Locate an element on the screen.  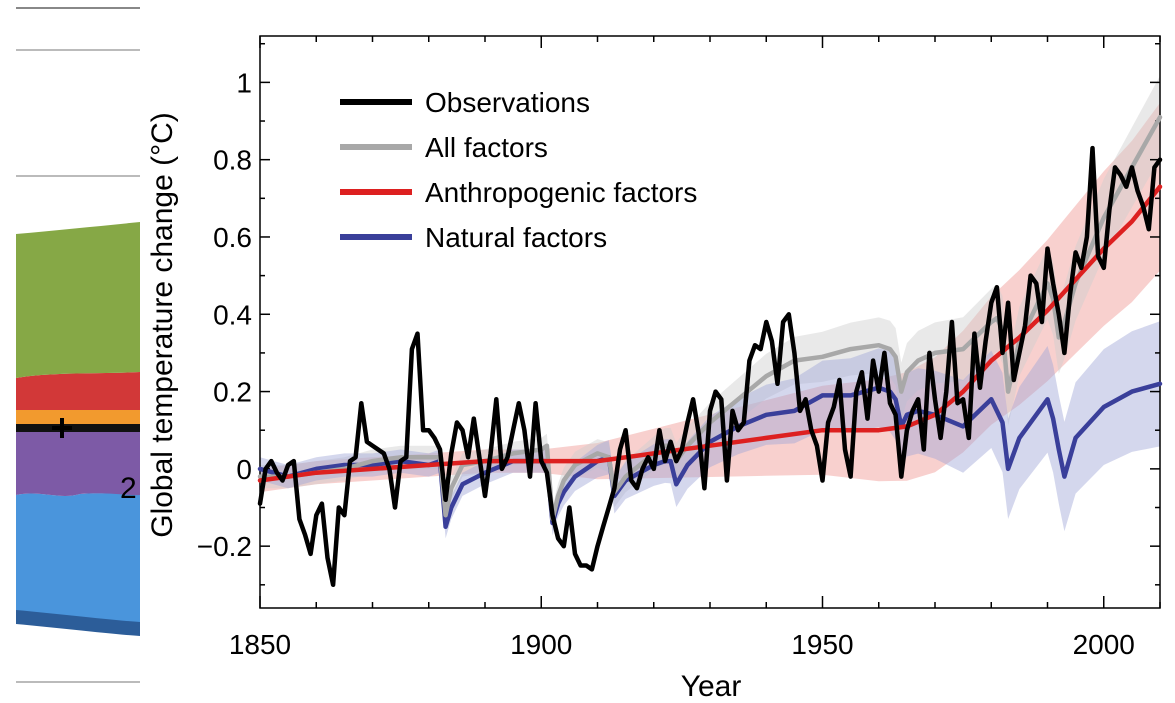
legend-label: Anthropogenic factors is located at coordinates (561, 192).